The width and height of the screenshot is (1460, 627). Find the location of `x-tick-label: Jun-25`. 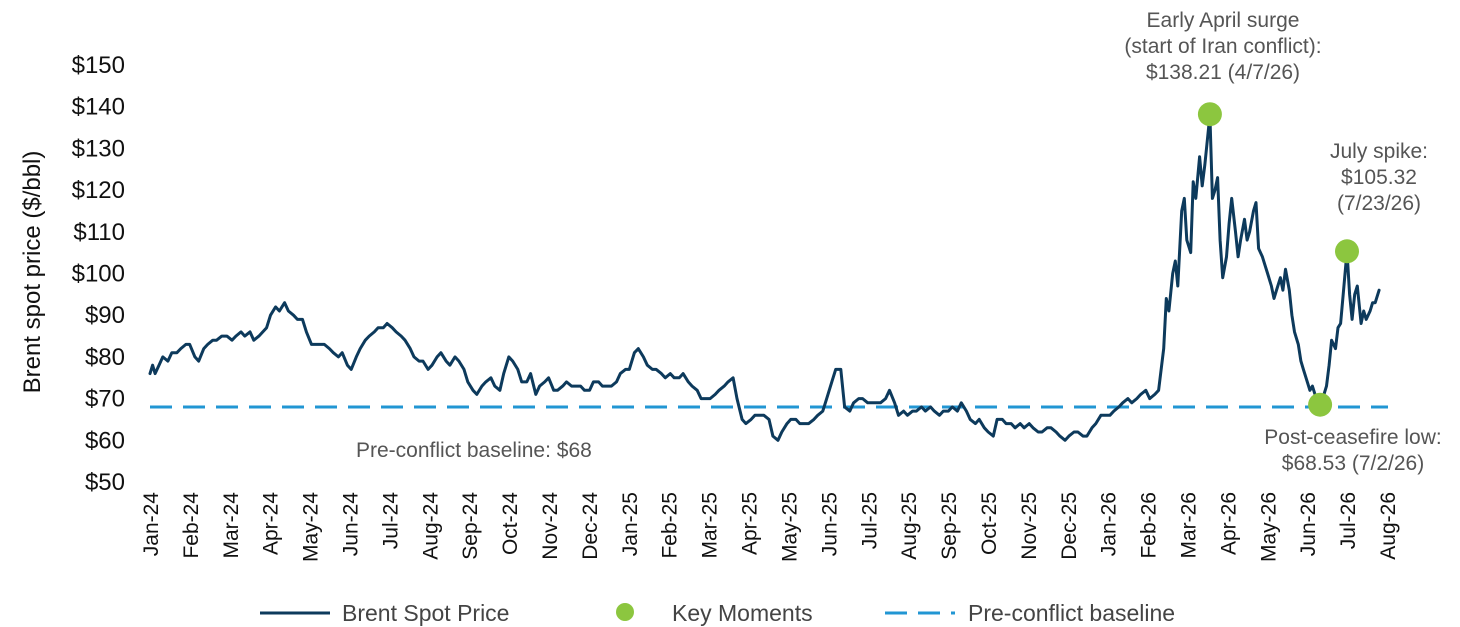

x-tick-label: Jun-25 is located at coordinates (829, 524).